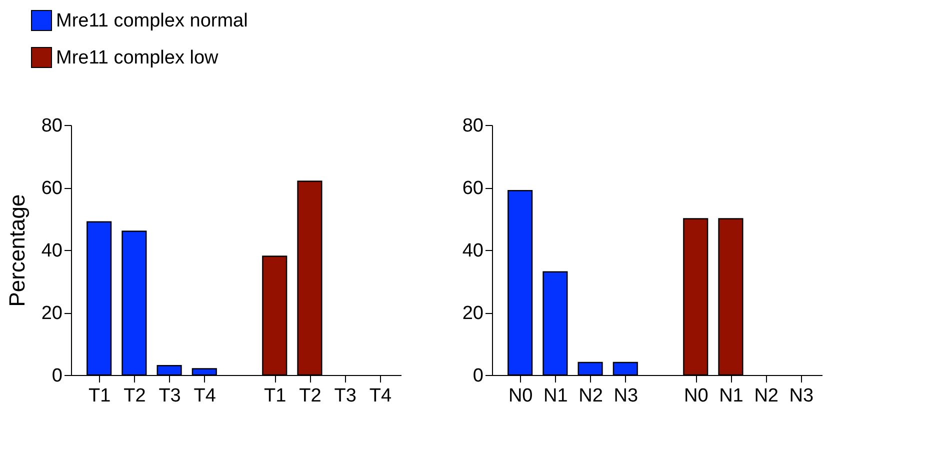 The image size is (947, 456). What do you see at coordinates (137, 58) in the screenshot?
I see `legend-label: Mre11 complex low` at bounding box center [137, 58].